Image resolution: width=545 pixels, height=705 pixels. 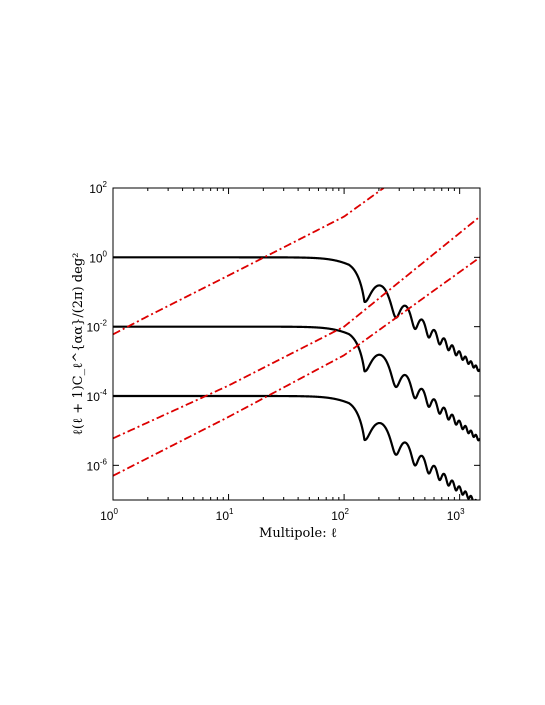 I want to click on x-tick-label-1: 10¹, so click(x=225, y=515).